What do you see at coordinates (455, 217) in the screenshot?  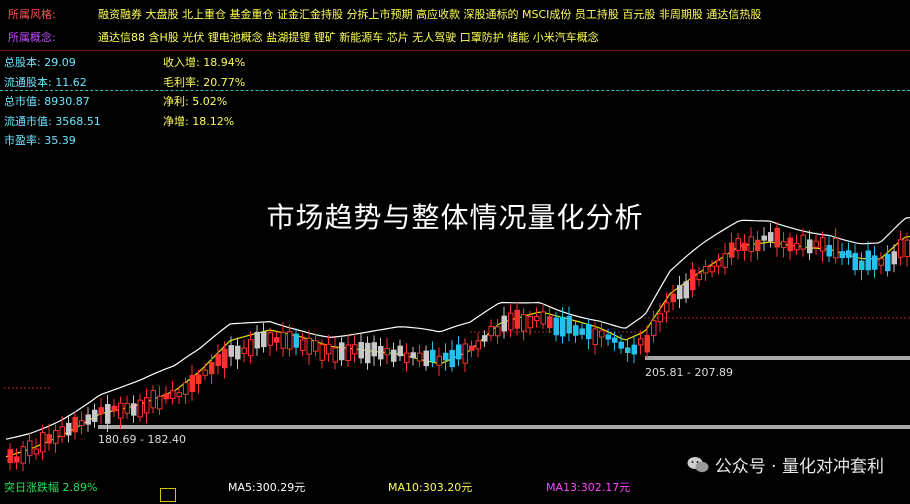 I see `chart-headline: 市场趋势与整体情况量化分析` at bounding box center [455, 217].